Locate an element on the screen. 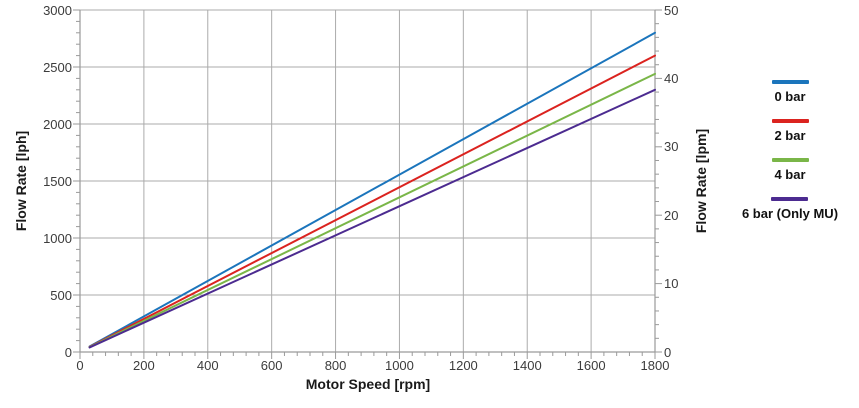 The image size is (859, 408). x-axis-title: Motor Speed [rpm] is located at coordinates (368, 384).